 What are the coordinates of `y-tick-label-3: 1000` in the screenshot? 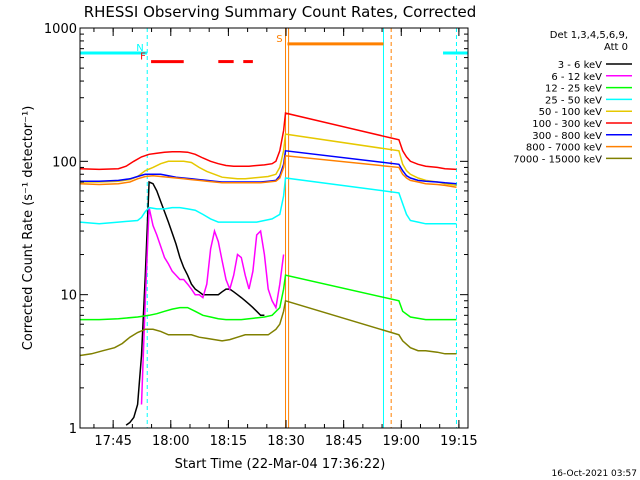 It's located at (60, 29).